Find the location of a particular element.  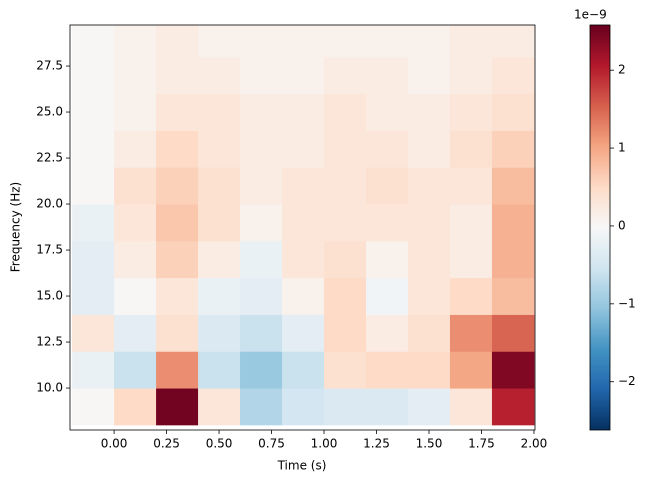

x-tick-label: 1.00 is located at coordinates (324, 444).